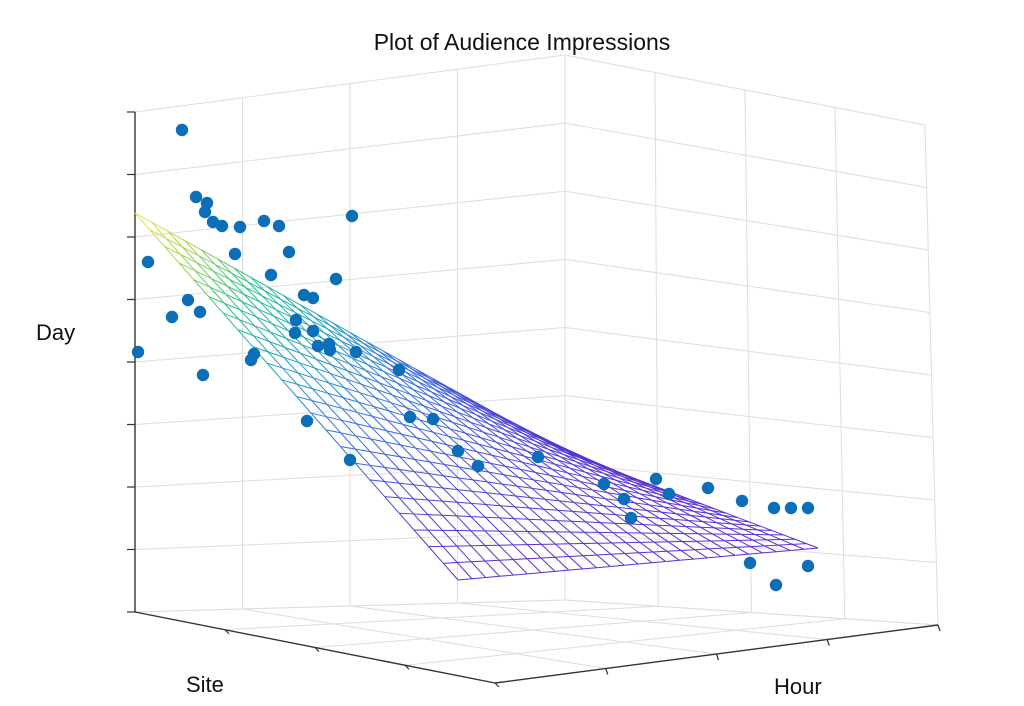  I want to click on site-axis-tick, so click(407, 667).